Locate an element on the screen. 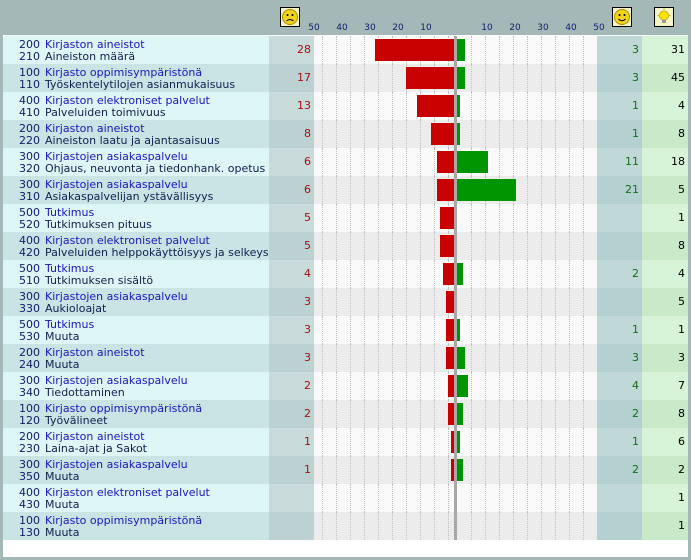 The height and width of the screenshot is (560, 691). subcategory-text: Palveluiden helppokäyttöisyys ja selkeys is located at coordinates (157, 252).